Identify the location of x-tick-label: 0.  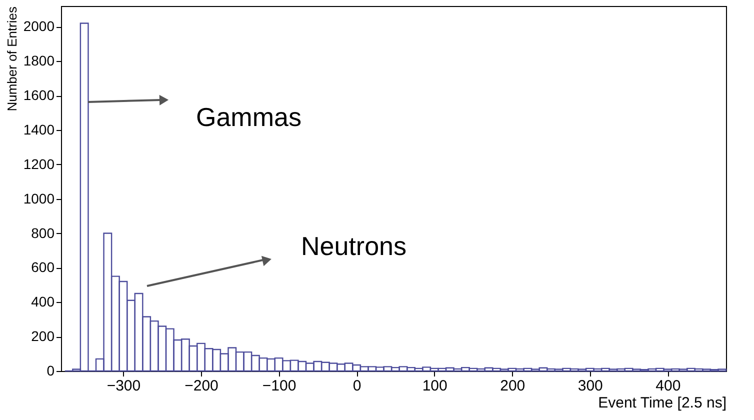
(357, 386).